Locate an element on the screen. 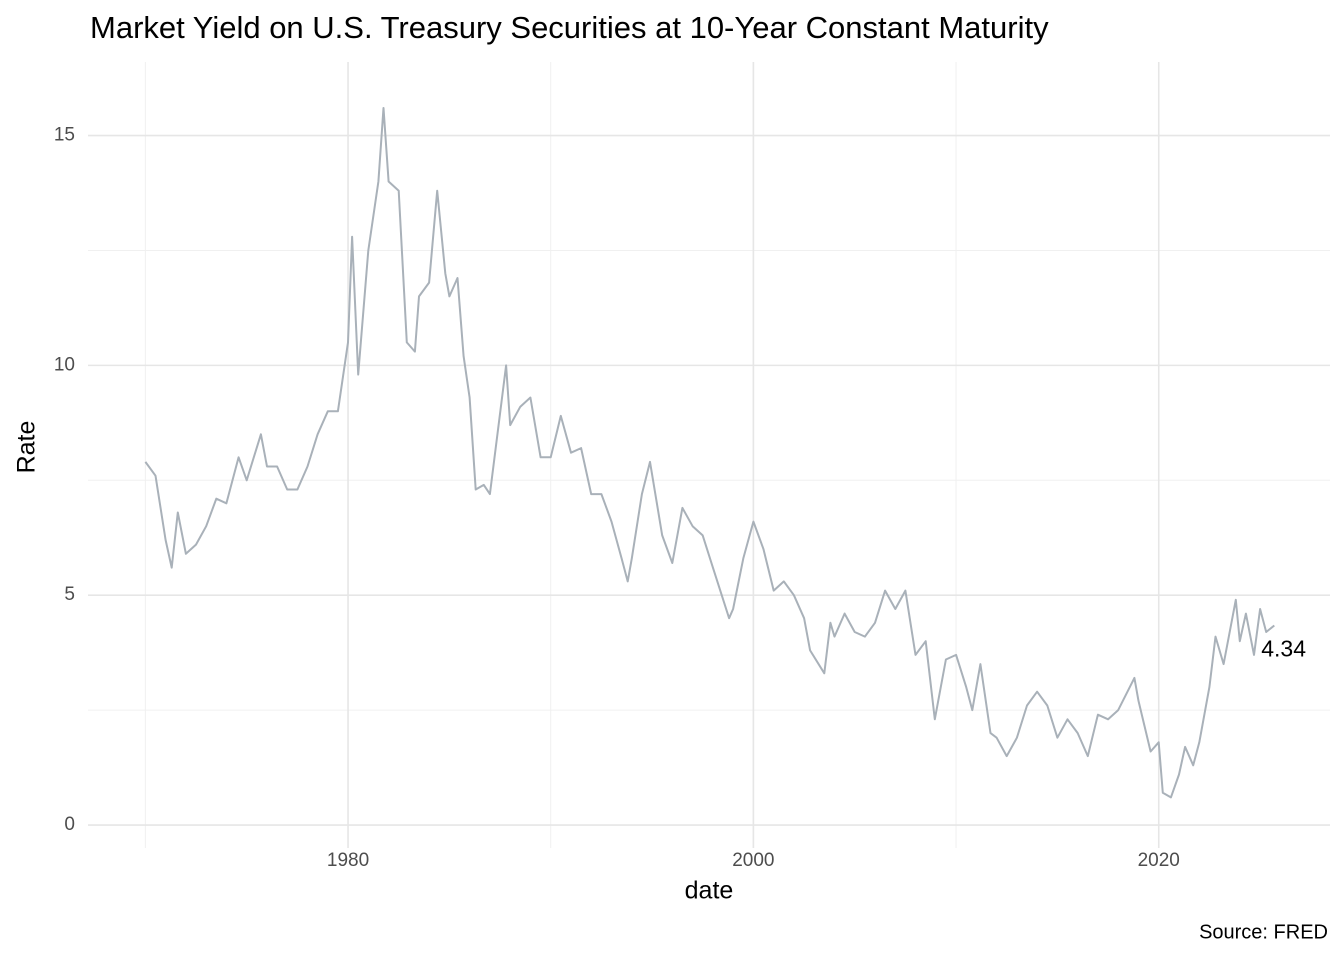  y-tick-label: 5 is located at coordinates (69, 594).